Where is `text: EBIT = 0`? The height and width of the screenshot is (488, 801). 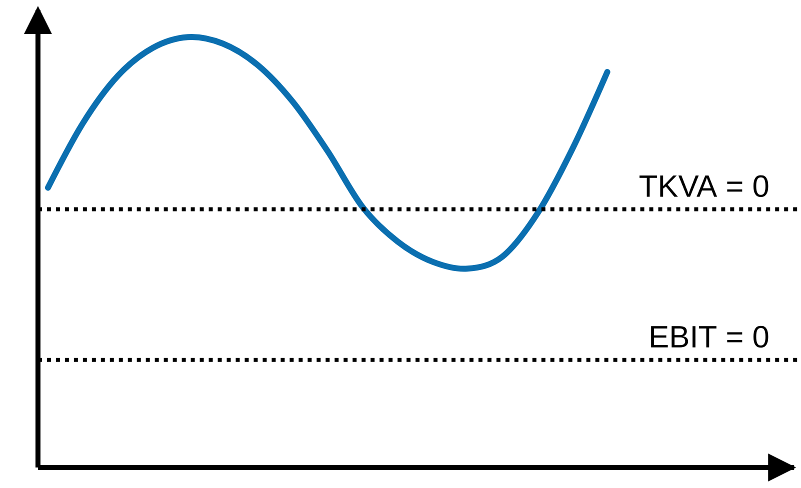 text: EBIT = 0 is located at coordinates (709, 337).